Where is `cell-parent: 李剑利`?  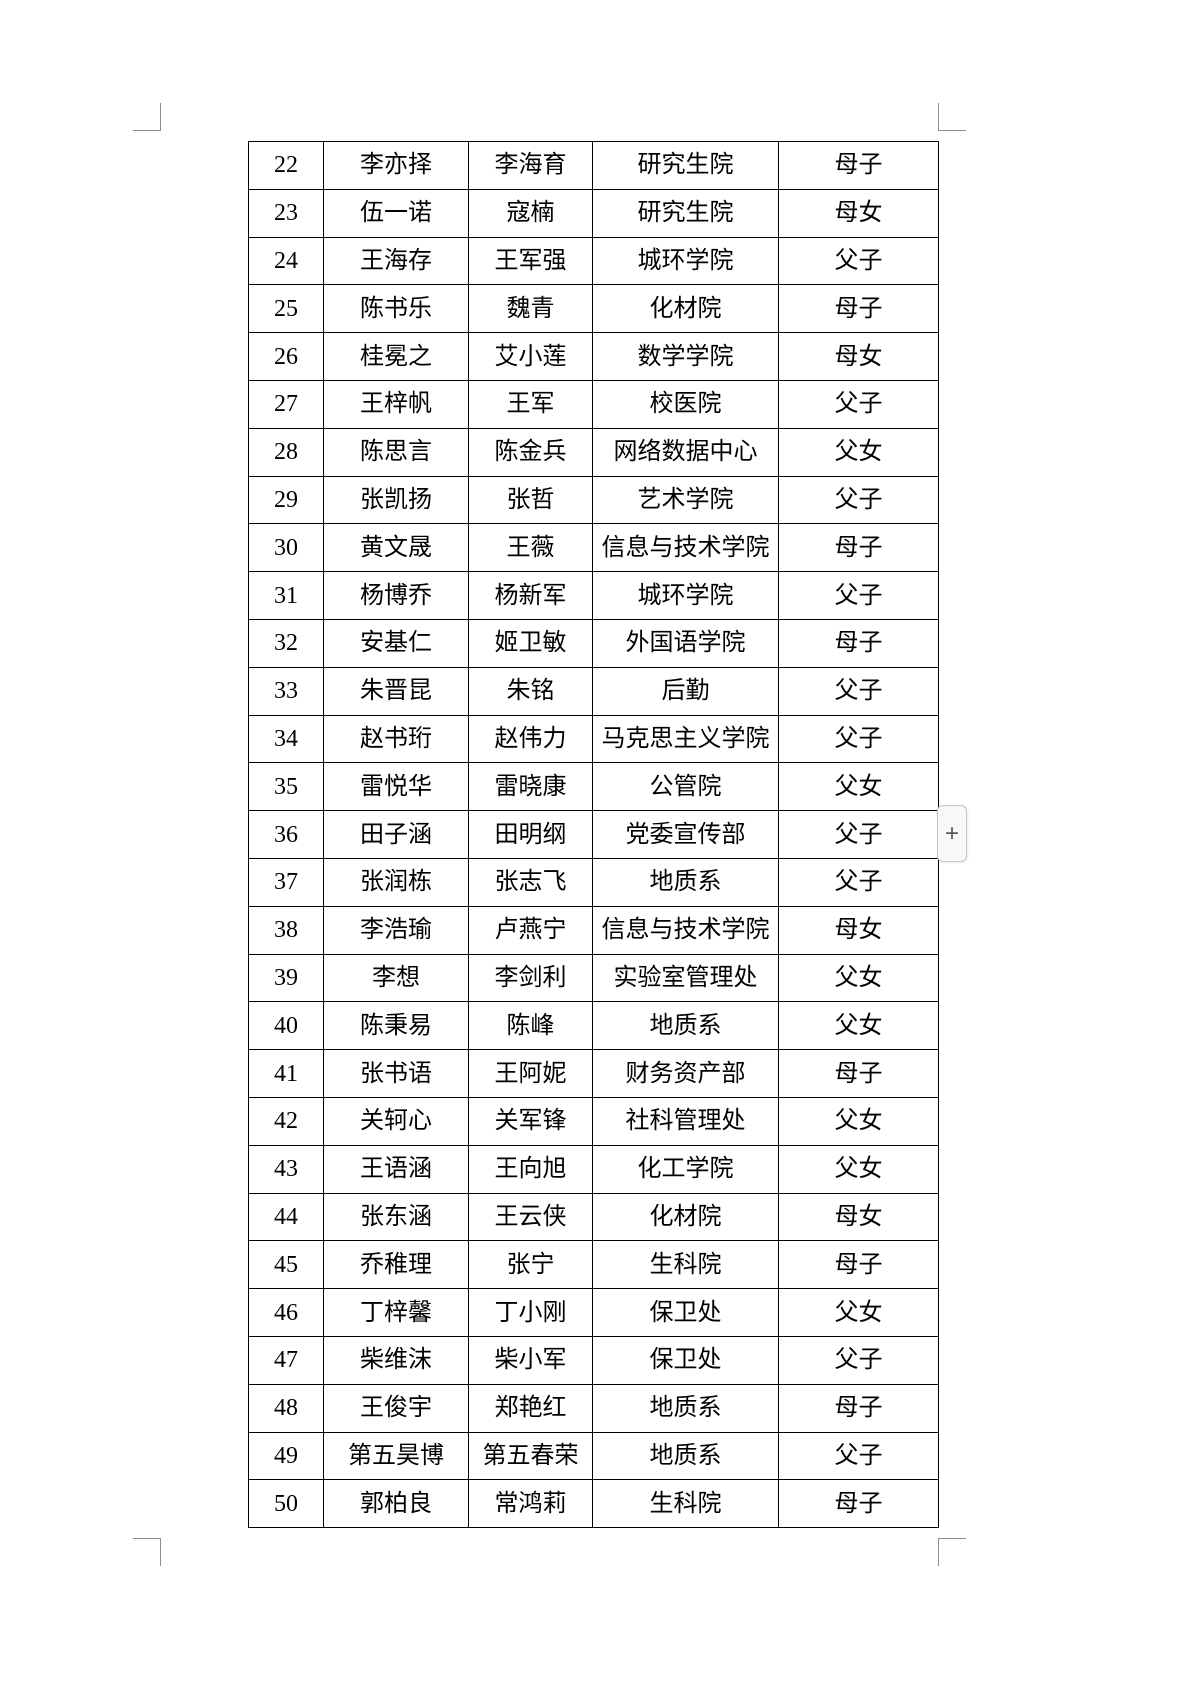 cell-parent: 李剑利 is located at coordinates (530, 978).